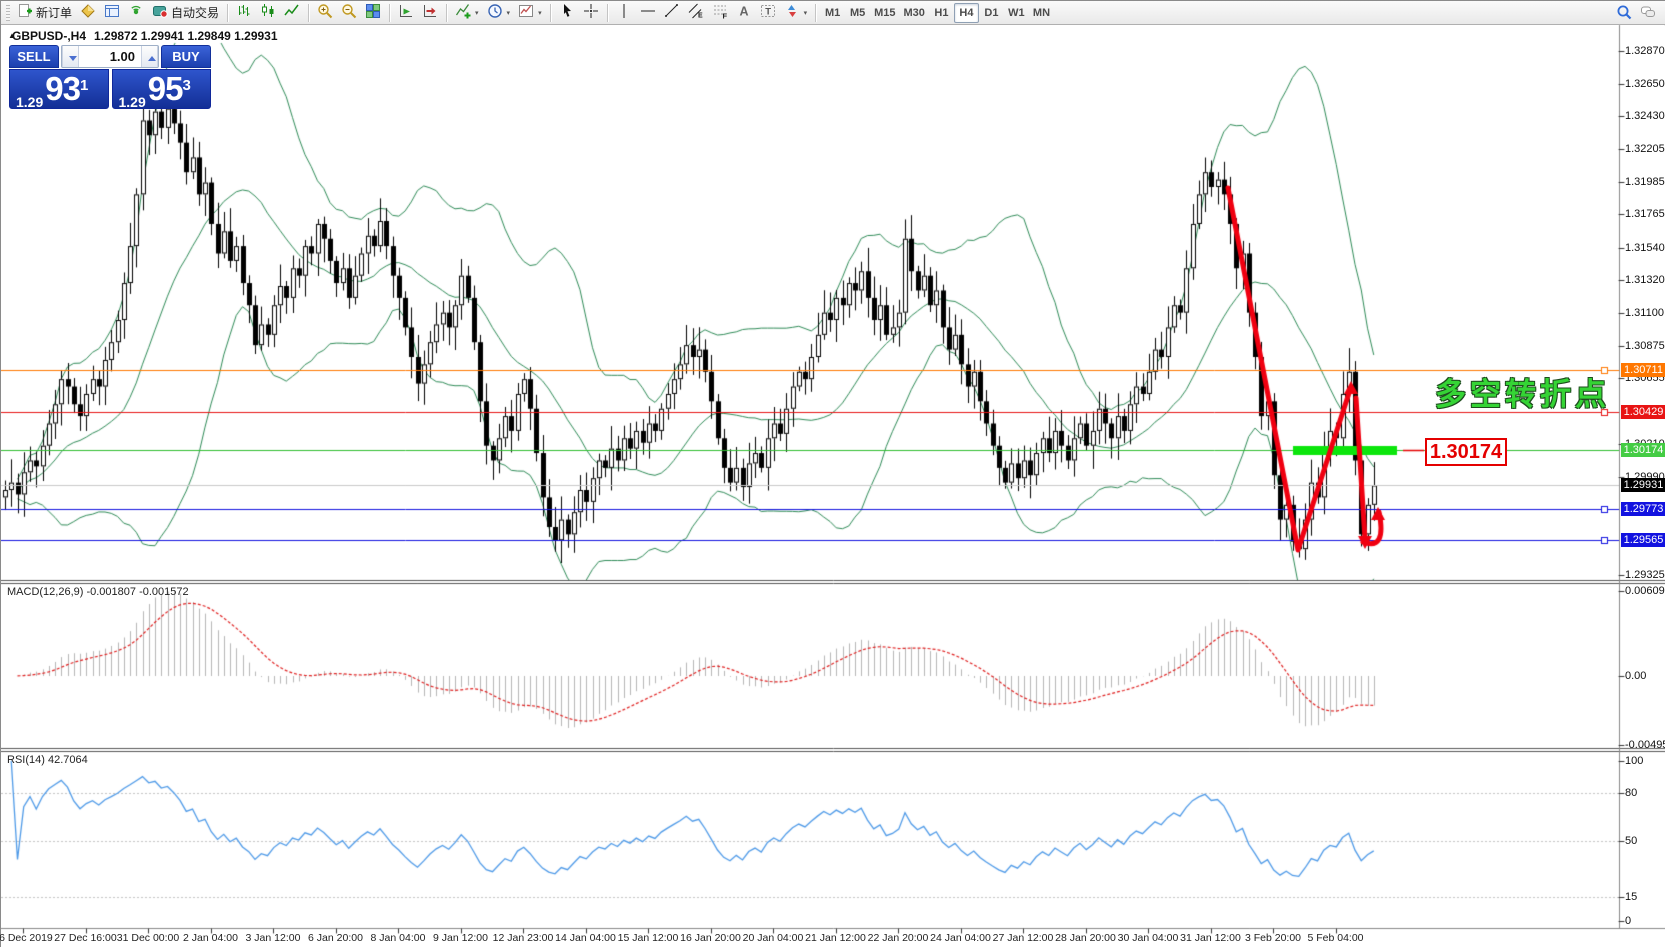 The width and height of the screenshot is (1665, 948). What do you see at coordinates (84, 85) in the screenshot?
I see `sell-price-sup: 1` at bounding box center [84, 85].